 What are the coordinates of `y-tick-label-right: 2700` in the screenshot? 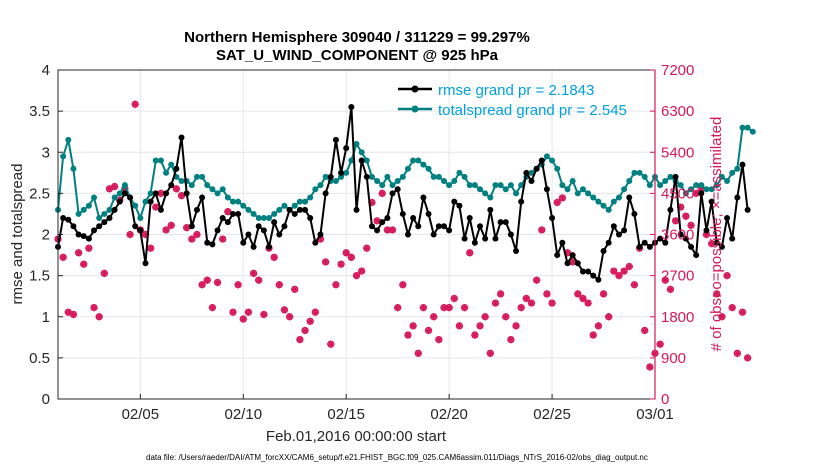 It's located at (677, 276).